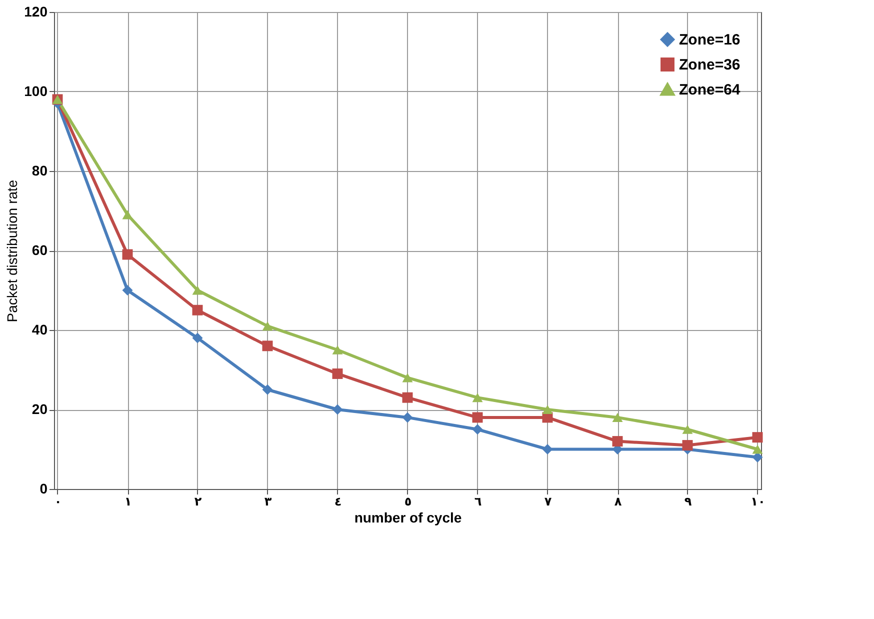  What do you see at coordinates (198, 501) in the screenshot?
I see `x-tick-label: ٢` at bounding box center [198, 501].